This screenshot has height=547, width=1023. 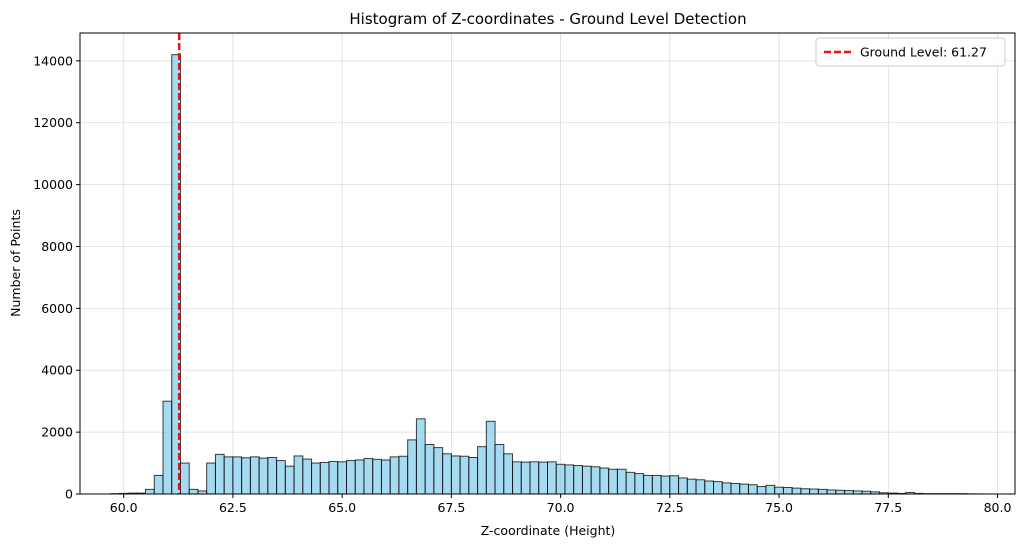 I want to click on x-tick-label: 77.5, so click(x=888, y=507).